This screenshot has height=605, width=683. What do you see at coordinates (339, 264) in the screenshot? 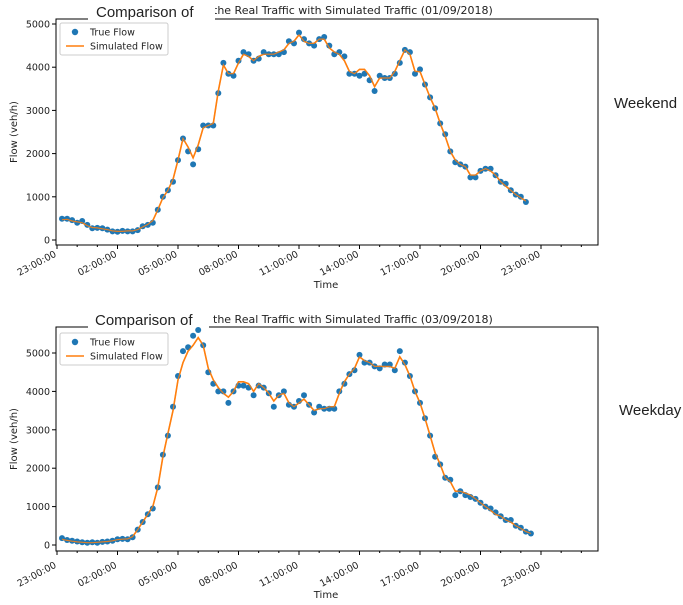
I see `chart1-xtick-label: 14:00:00` at bounding box center [339, 264].